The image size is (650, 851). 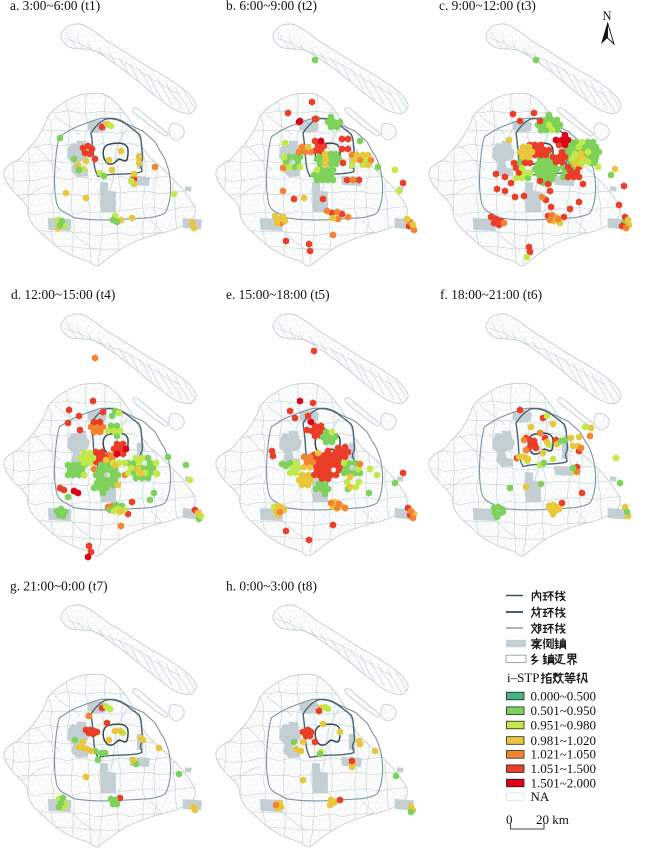 What do you see at coordinates (552, 819) in the screenshot?
I see `svg-text: 20 km` at bounding box center [552, 819].